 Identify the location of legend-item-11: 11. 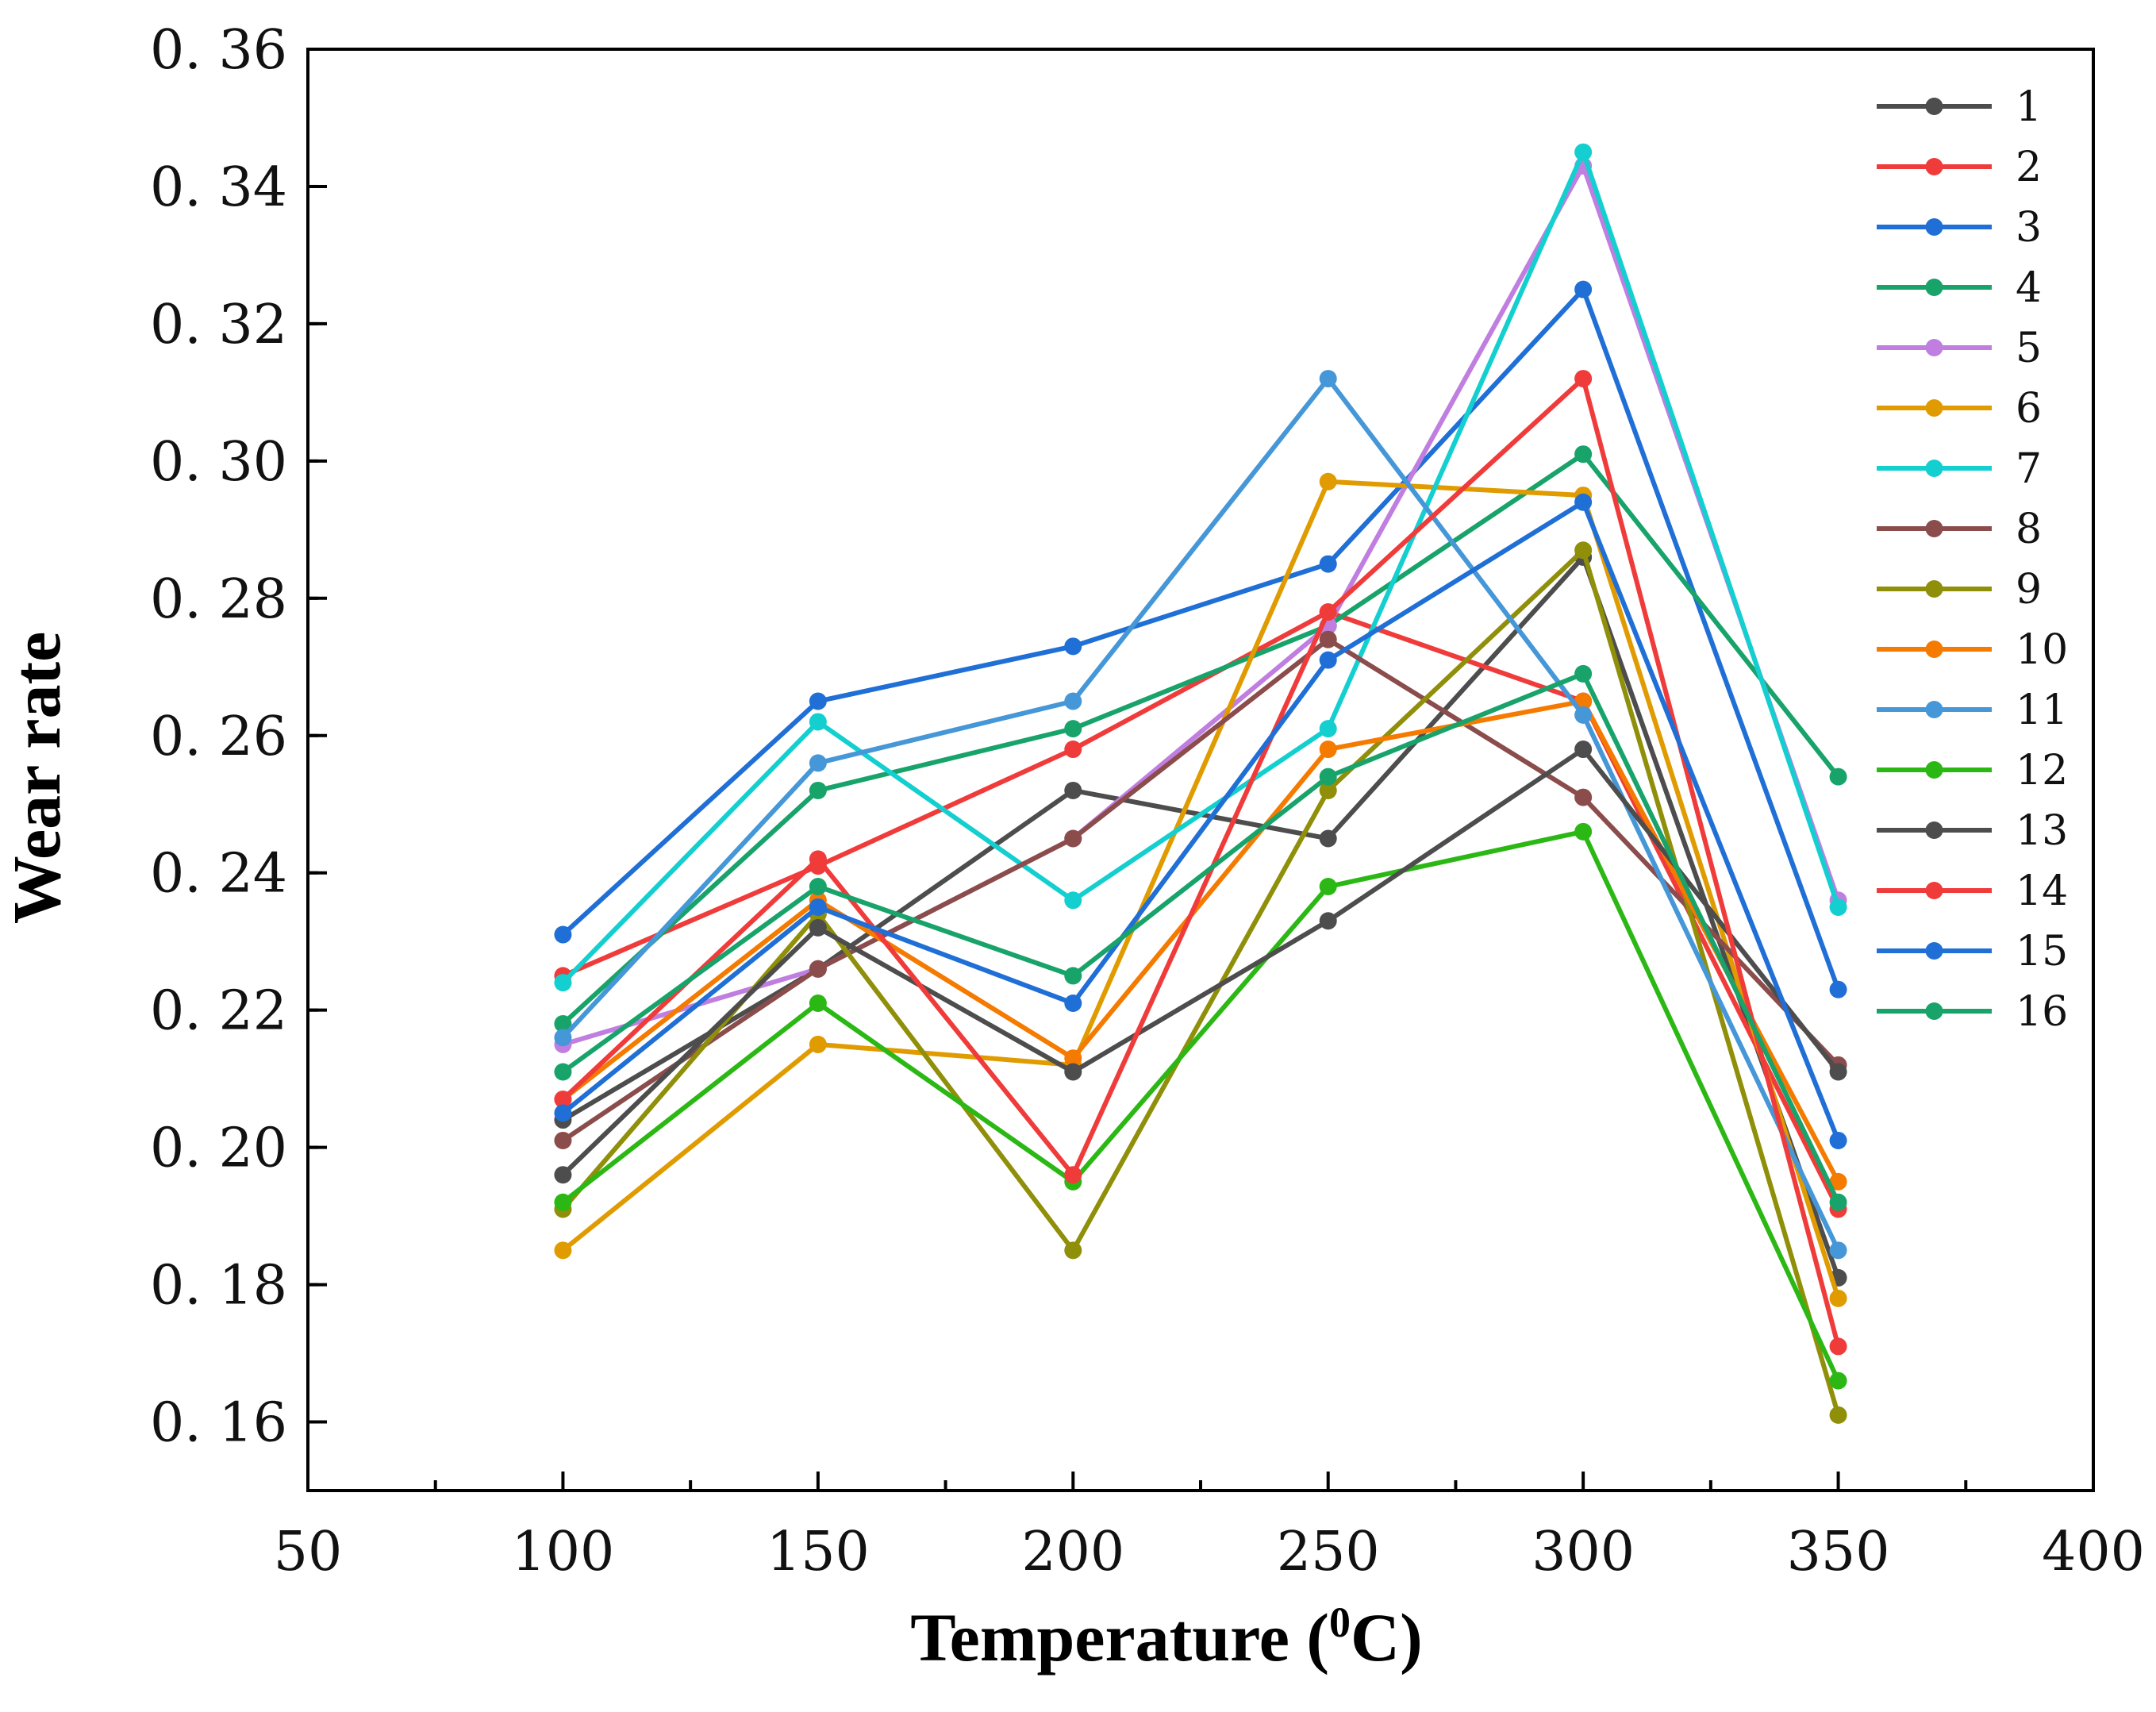
(1973, 710).